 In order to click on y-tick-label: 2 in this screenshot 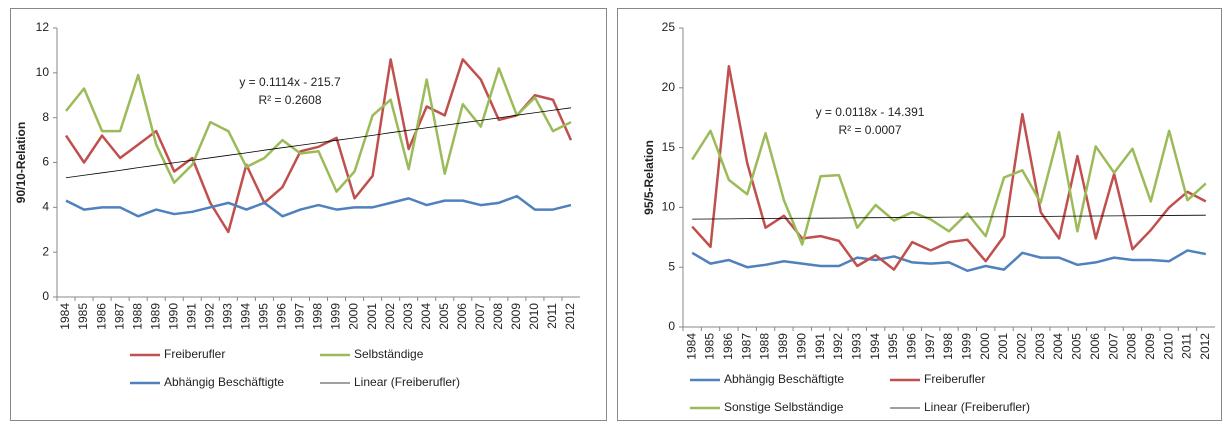, I will do `click(45, 251)`.